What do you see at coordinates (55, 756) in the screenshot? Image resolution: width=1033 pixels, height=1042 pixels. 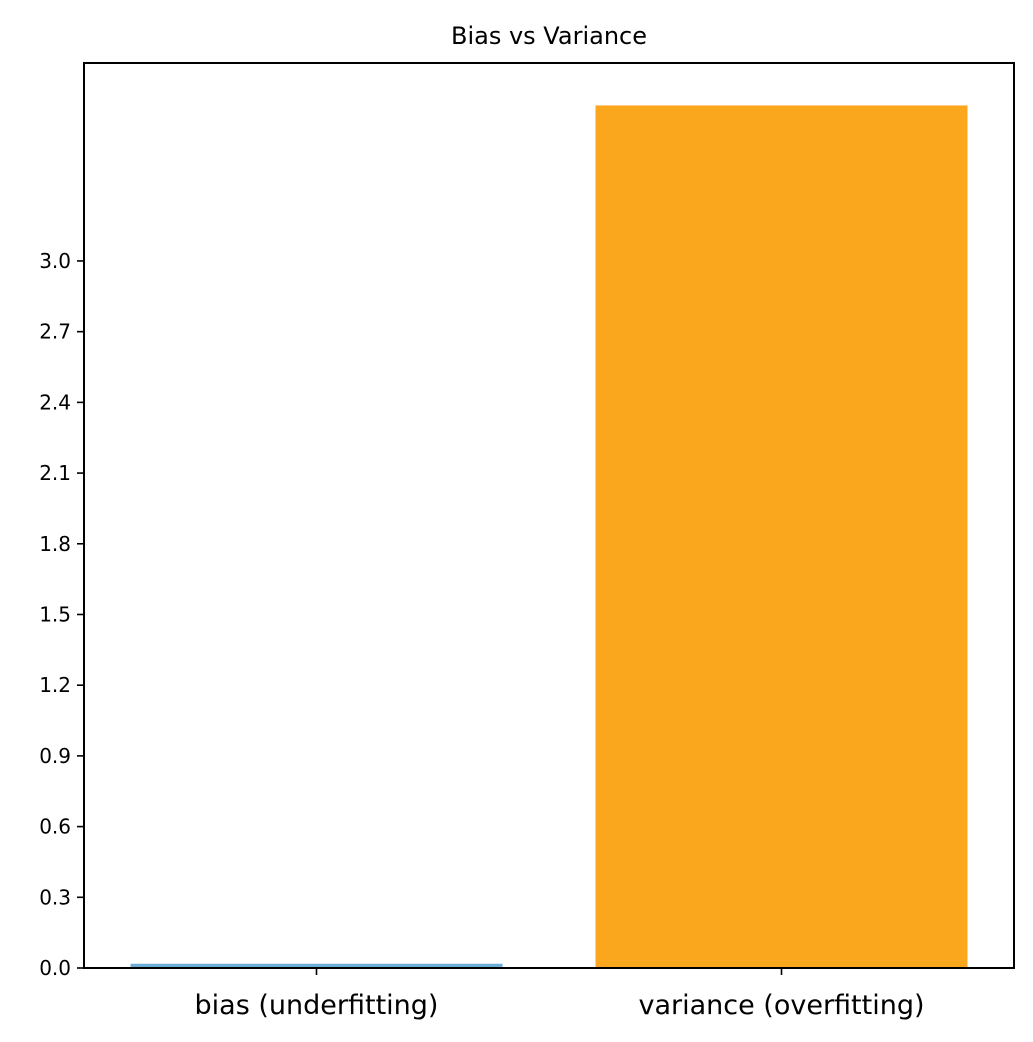 I see `y-tick-label-3: 0.9` at bounding box center [55, 756].